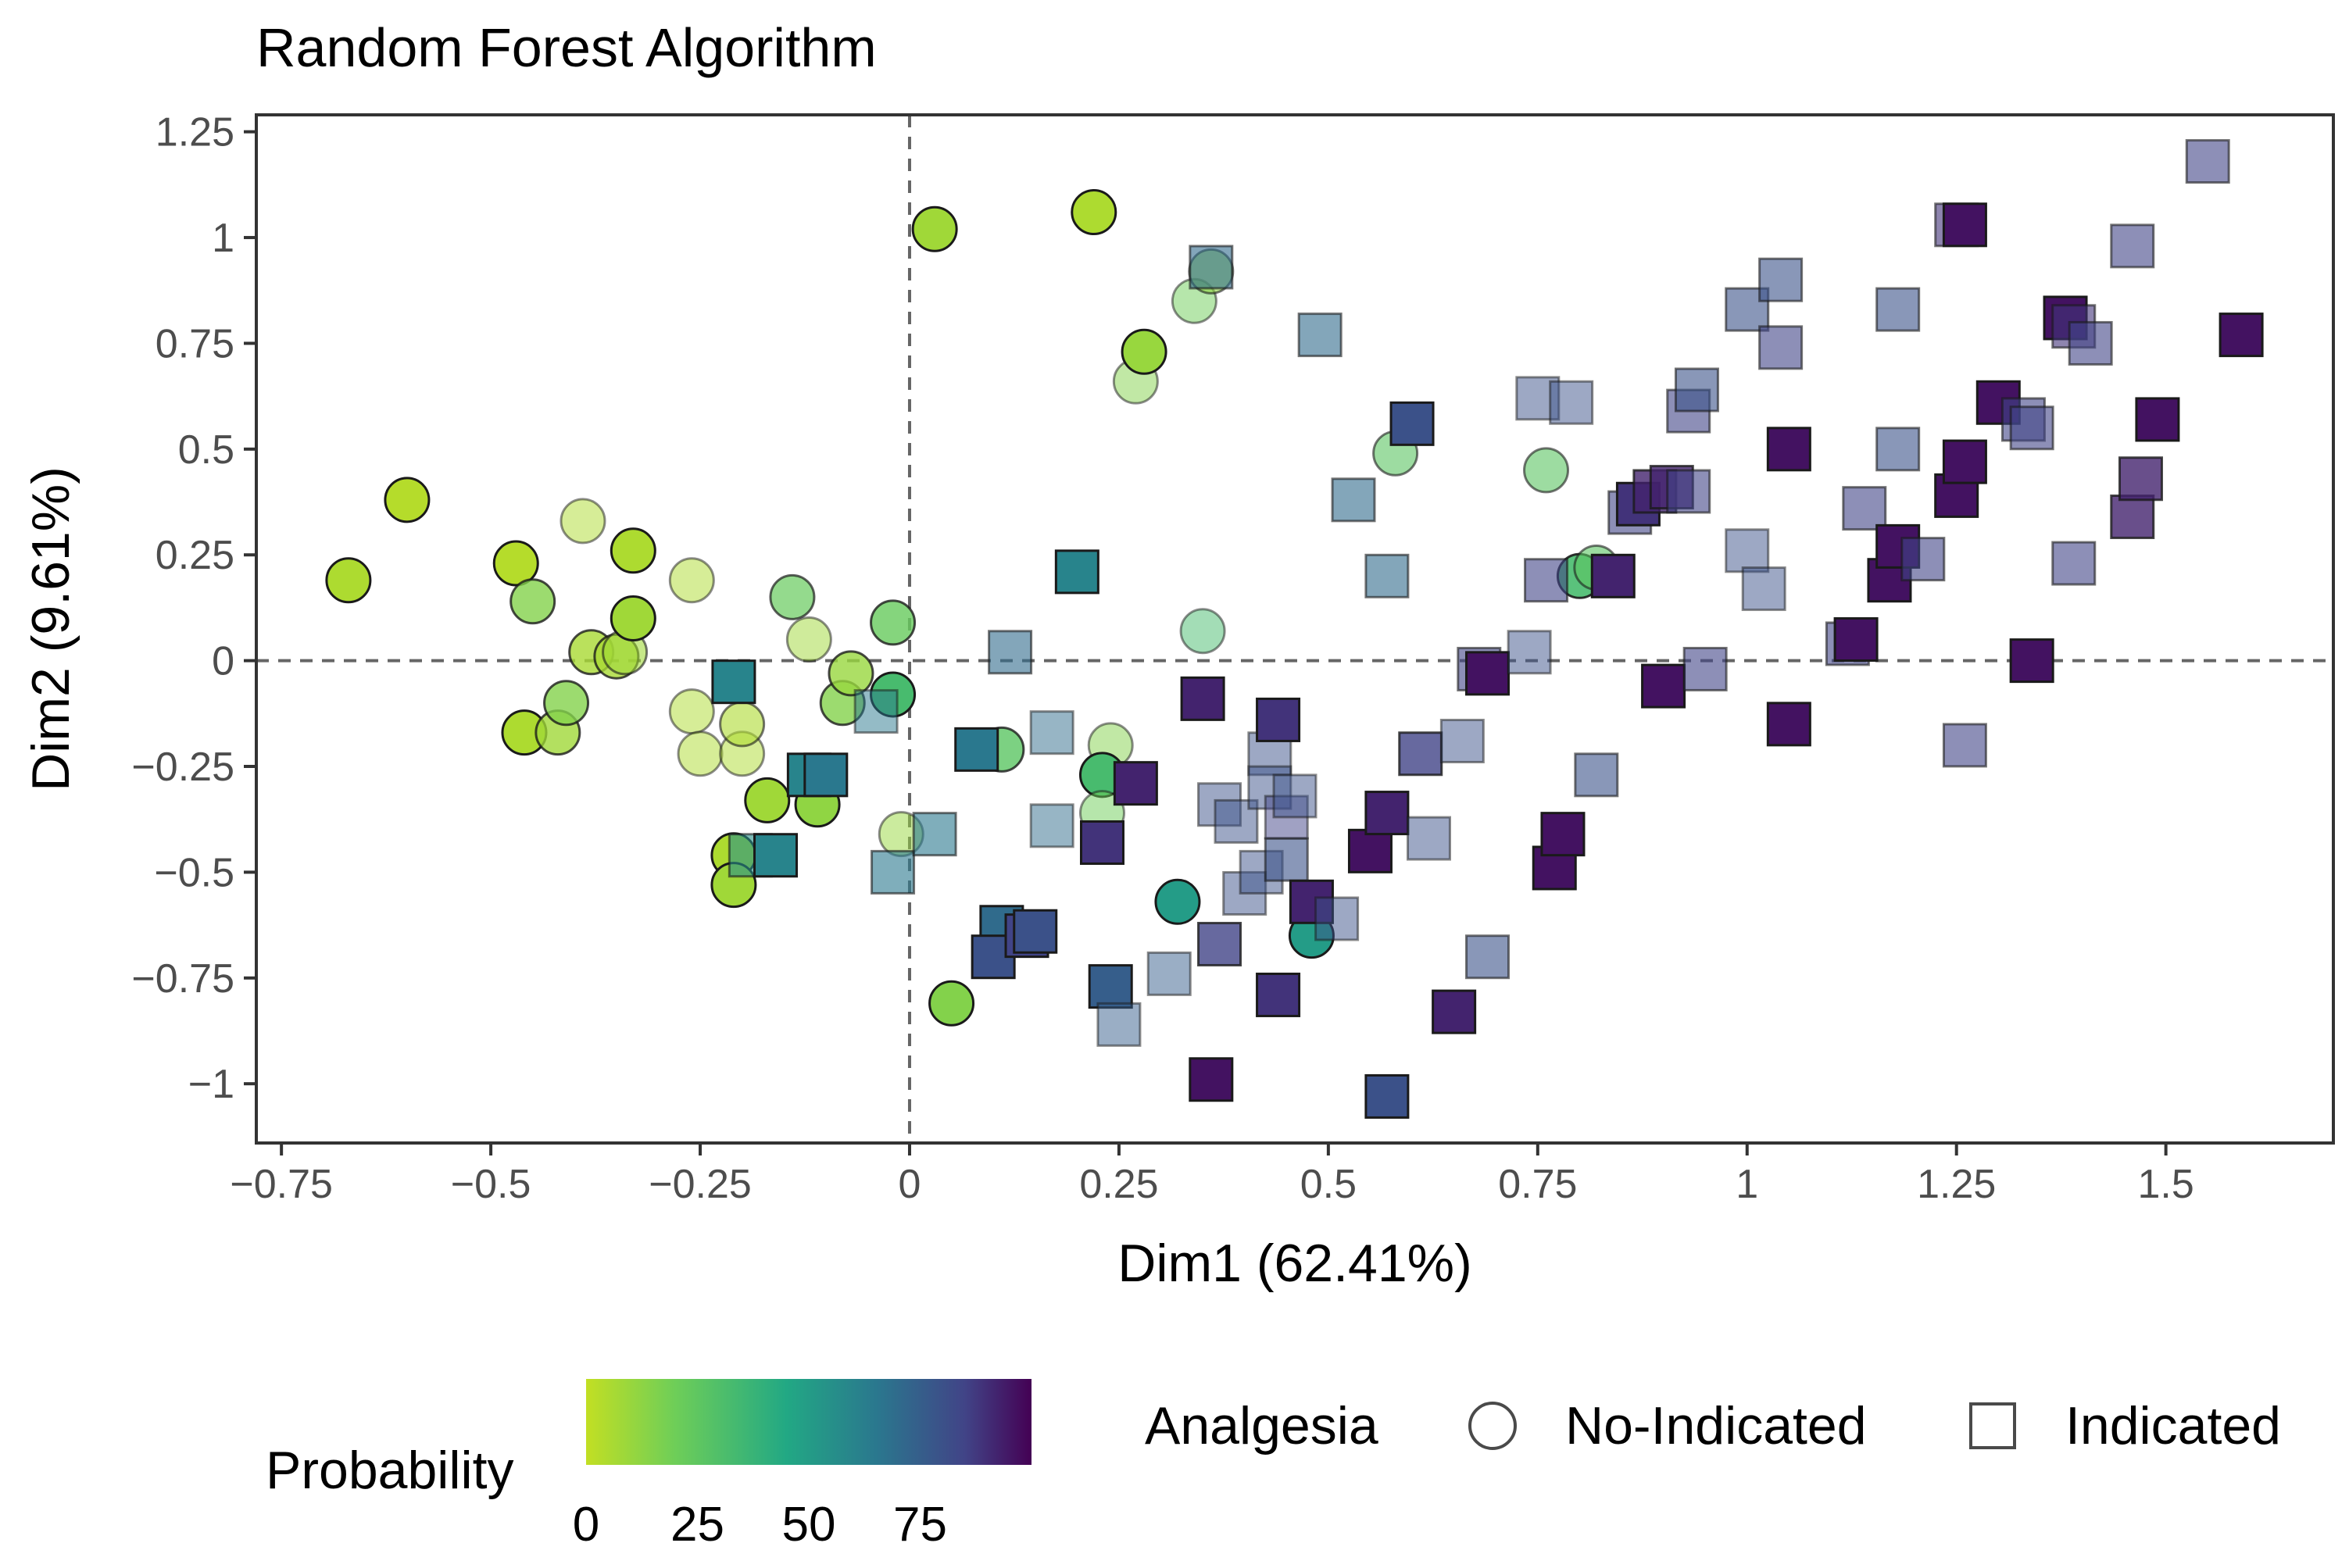 This screenshot has height=1568, width=2349. Describe the element at coordinates (193, 608) in the screenshot. I see `y-axis: −1 −0.75 −0.5 −0.25 0 0.25 0.5 0.75 1 1.25` at that location.